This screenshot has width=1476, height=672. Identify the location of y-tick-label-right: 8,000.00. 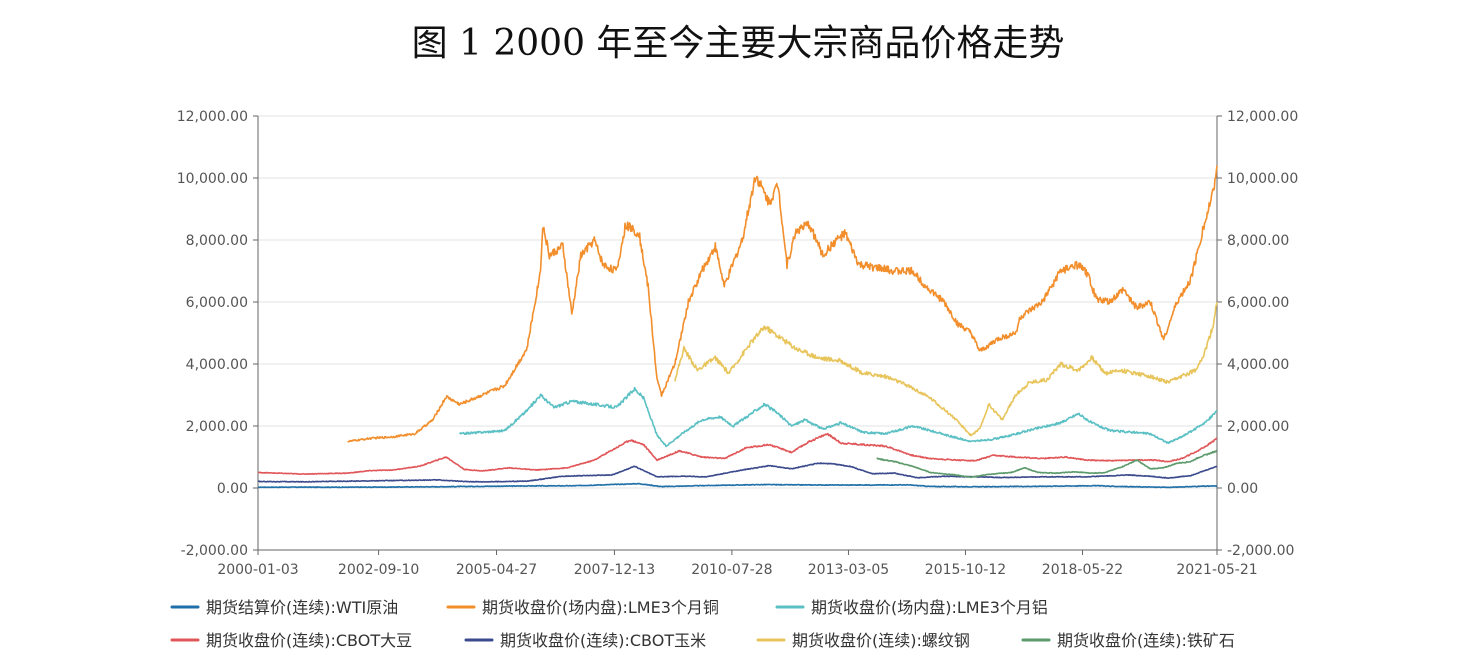
(1258, 241).